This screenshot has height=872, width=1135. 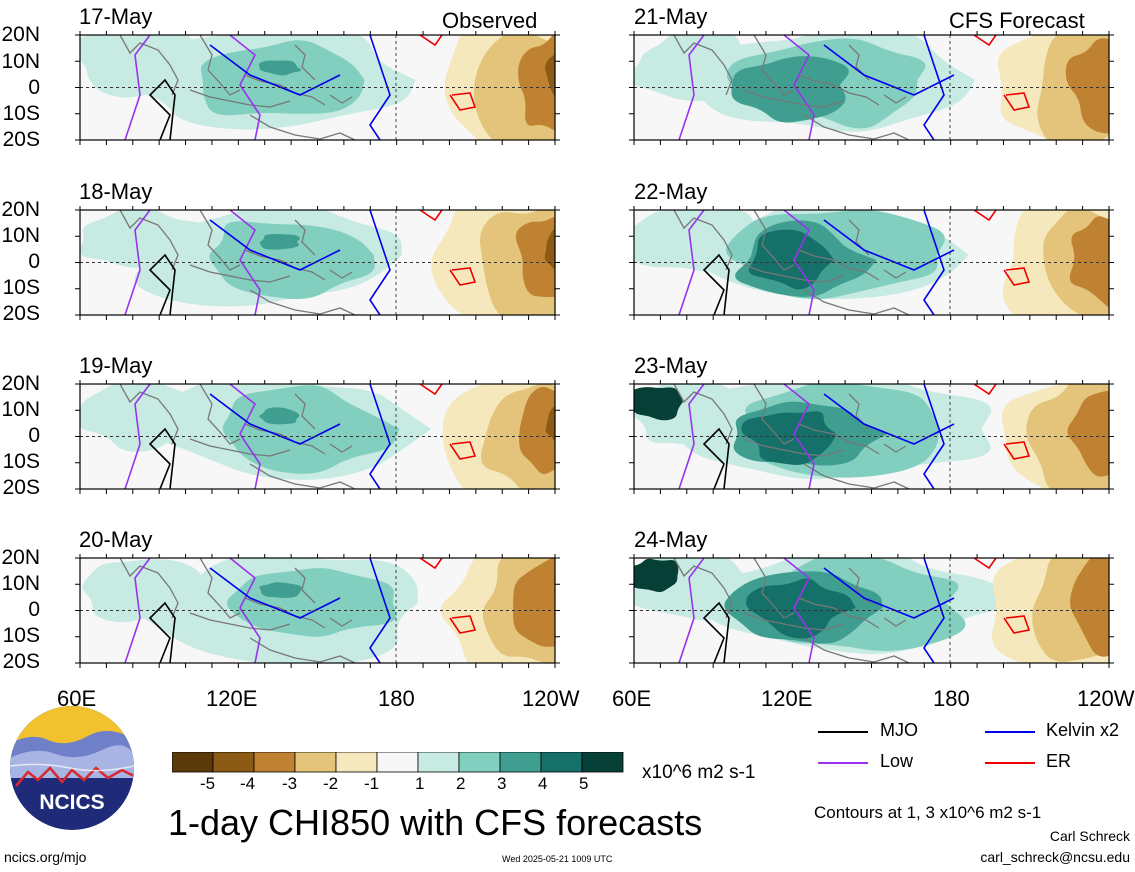 What do you see at coordinates (71, 802) in the screenshot?
I see `logo-text: NCICS` at bounding box center [71, 802].